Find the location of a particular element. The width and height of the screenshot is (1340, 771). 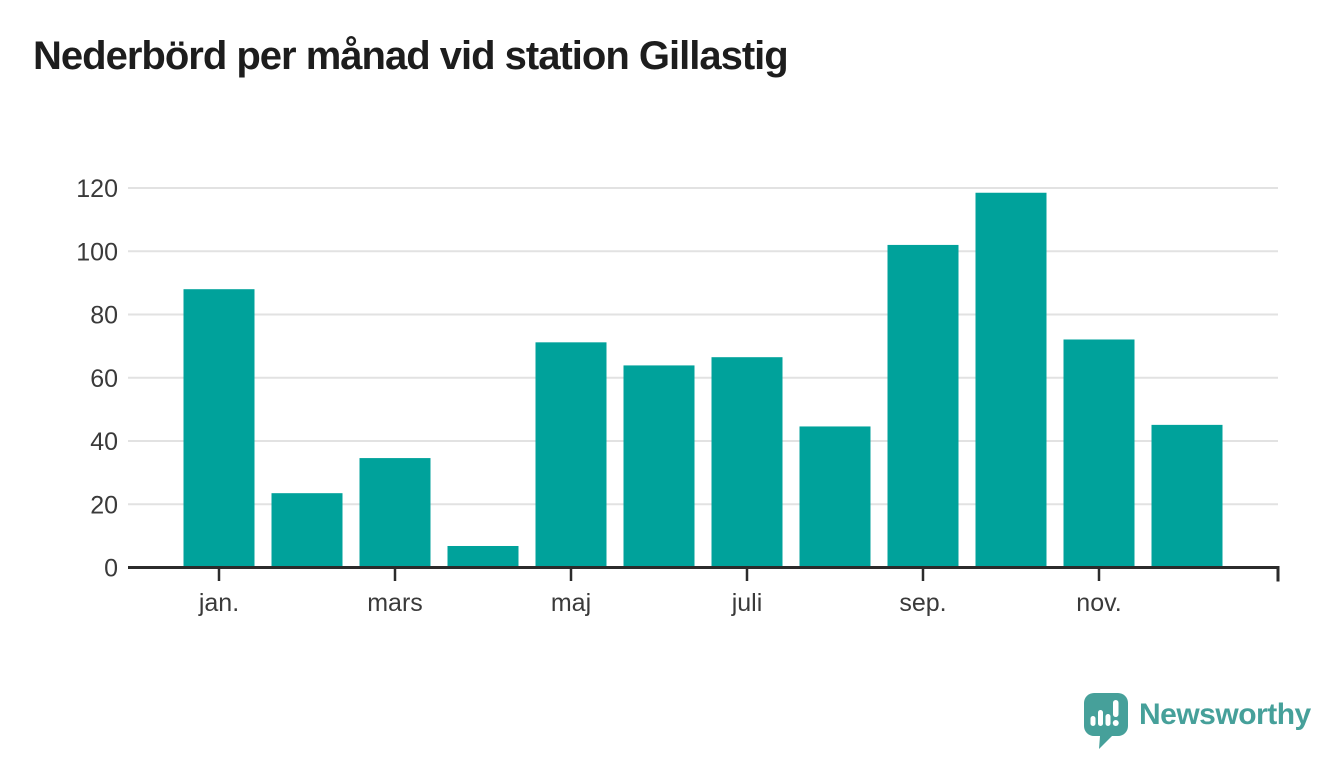

y-axis-tick-label: 100 is located at coordinates (97, 252).